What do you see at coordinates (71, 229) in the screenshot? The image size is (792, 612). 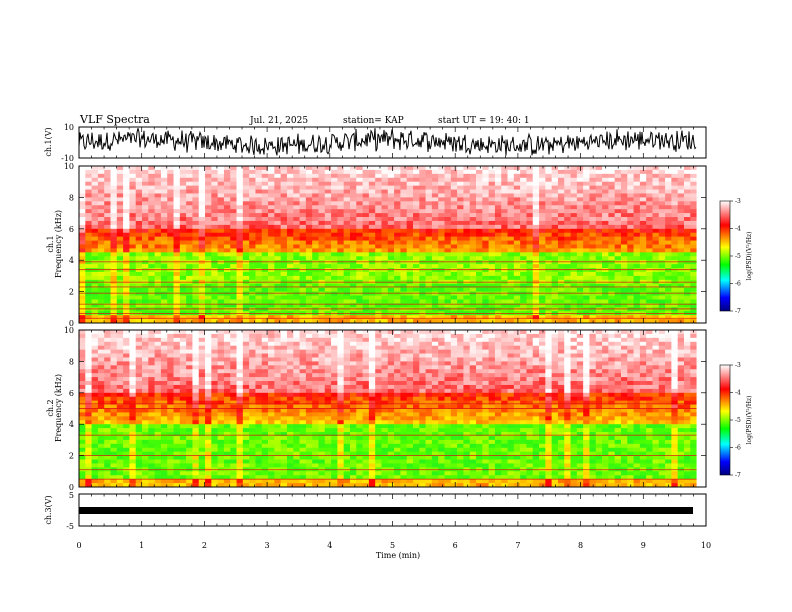 I see `y-tick-label: 6` at bounding box center [71, 229].